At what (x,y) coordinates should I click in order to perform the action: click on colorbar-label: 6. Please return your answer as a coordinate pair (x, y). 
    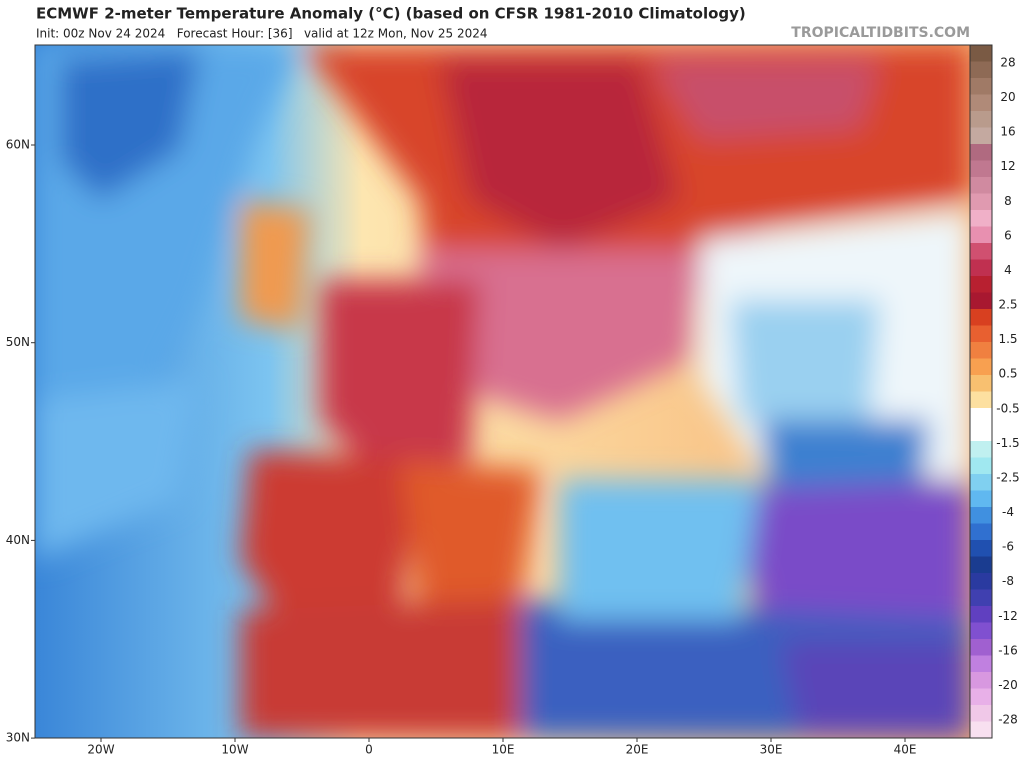
    Looking at the image, I should click on (1008, 235).